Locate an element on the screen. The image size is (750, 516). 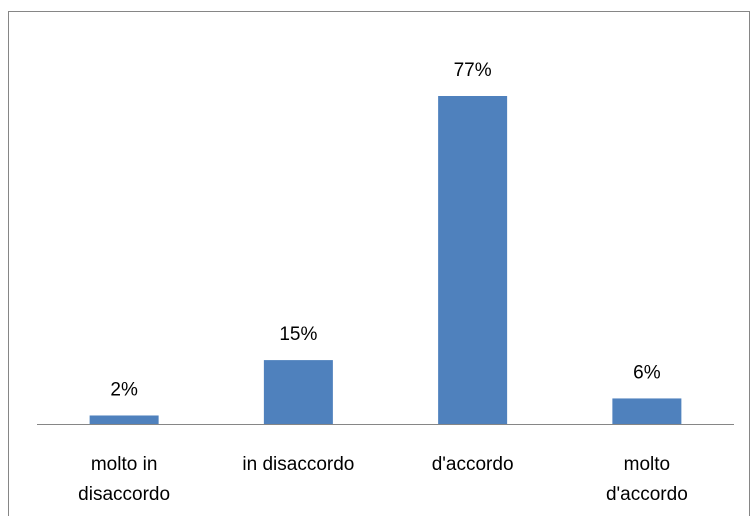
category-label-3-line-1: d'accordo is located at coordinates (647, 494).